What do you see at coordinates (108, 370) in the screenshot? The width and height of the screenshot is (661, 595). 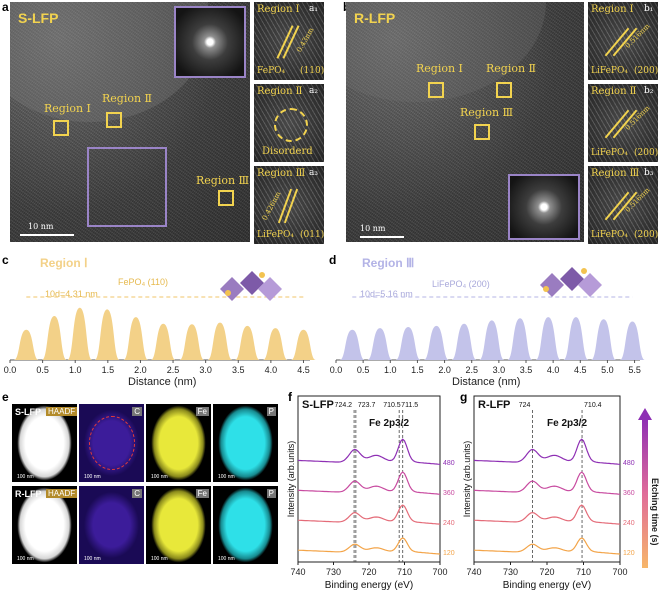 I see `x-tick-label: 1.5` at bounding box center [108, 370].